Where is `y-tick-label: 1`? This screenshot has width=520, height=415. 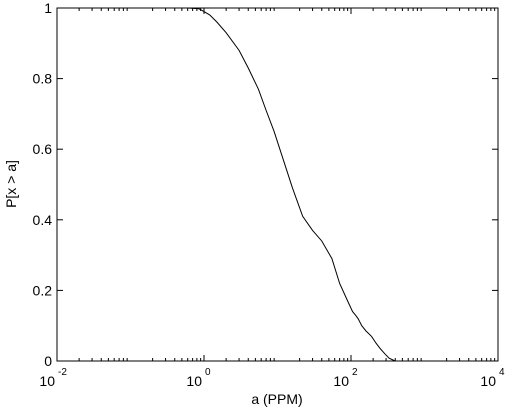 y-tick-label: 1 is located at coordinates (48, 8).